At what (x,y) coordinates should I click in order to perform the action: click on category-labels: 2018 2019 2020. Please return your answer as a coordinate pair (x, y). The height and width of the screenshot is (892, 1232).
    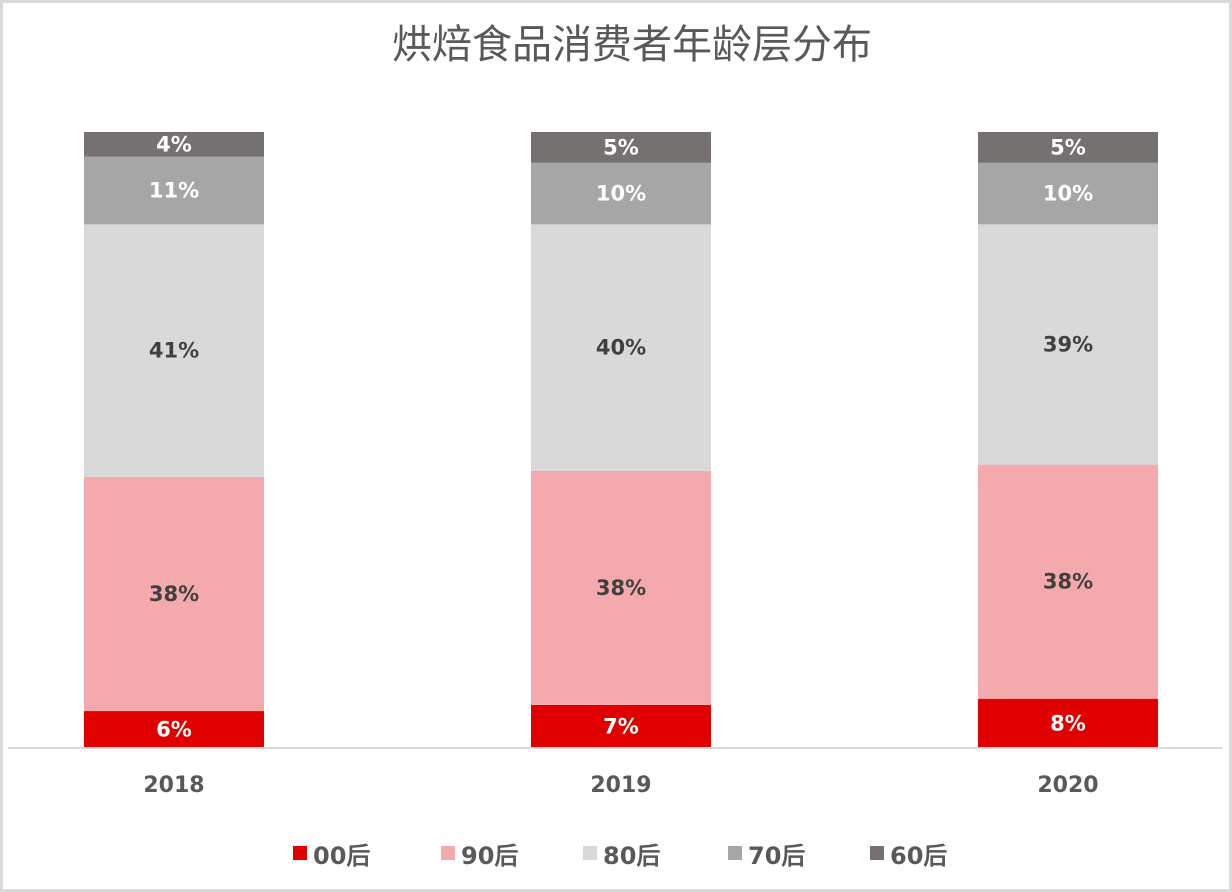
    Looking at the image, I should click on (620, 785).